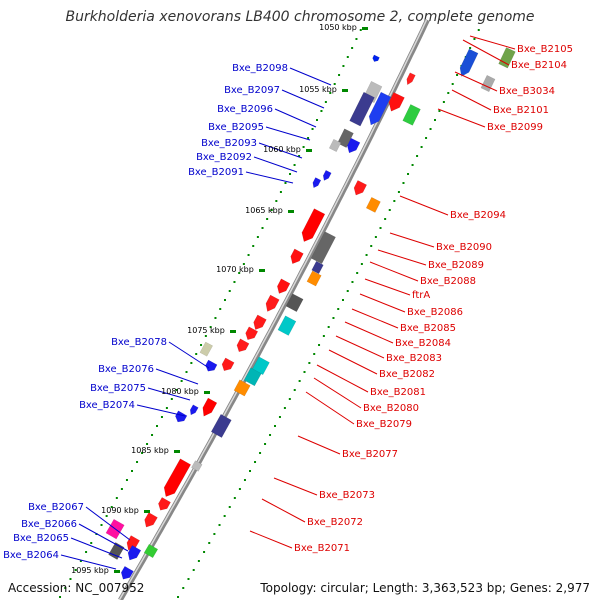  Describe the element at coordinates (370, 454) in the screenshot. I see `forward-gene-label: Bxe_B2077` at that location.